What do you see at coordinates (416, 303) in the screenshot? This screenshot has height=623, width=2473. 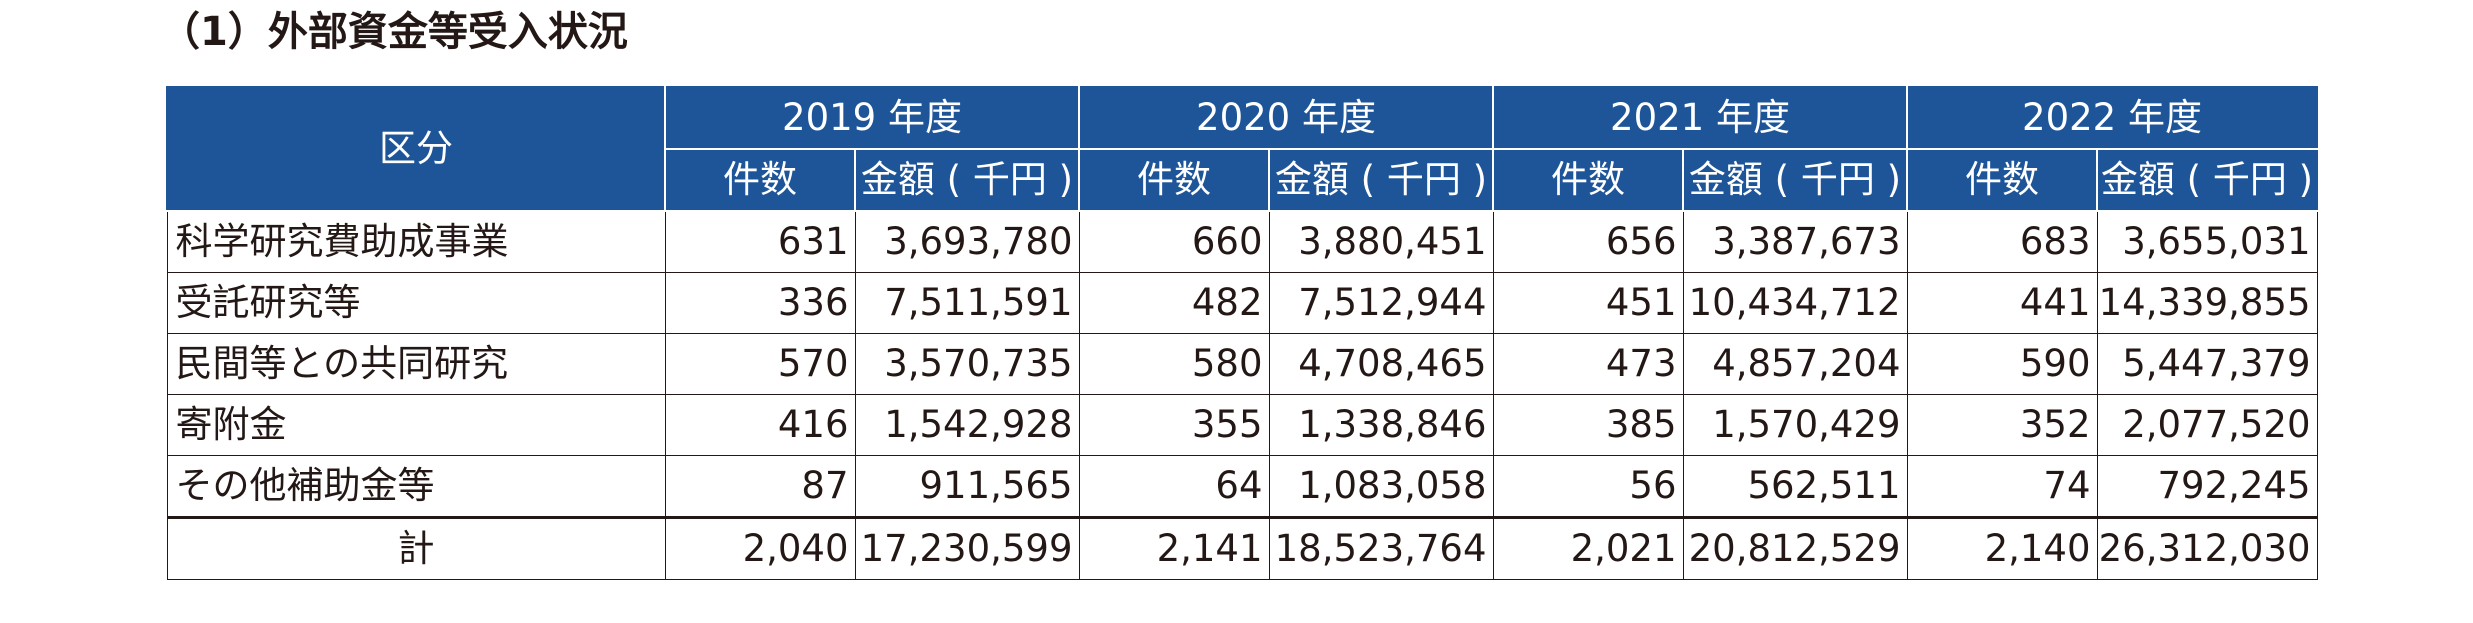 I see `row-category: 受託研究等` at bounding box center [416, 303].